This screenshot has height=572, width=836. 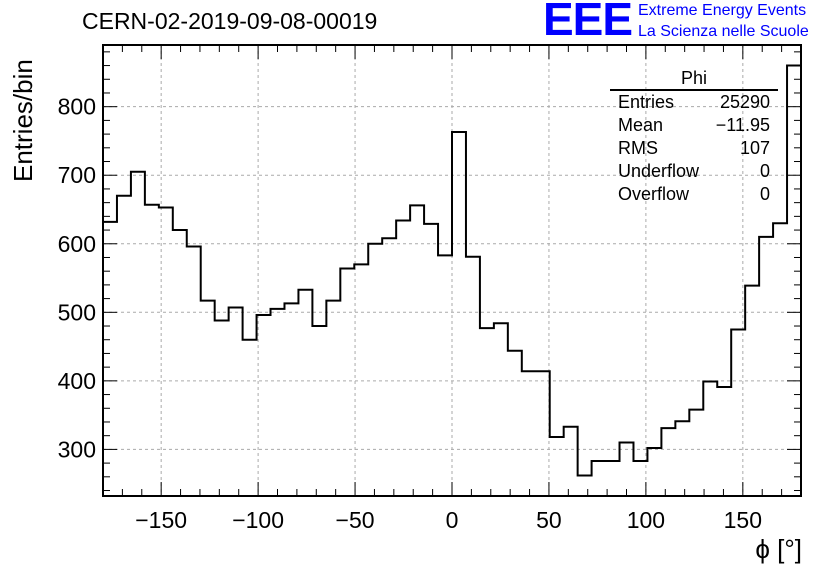 What do you see at coordinates (744, 102) in the screenshot?
I see `stats-value: 25290` at bounding box center [744, 102].